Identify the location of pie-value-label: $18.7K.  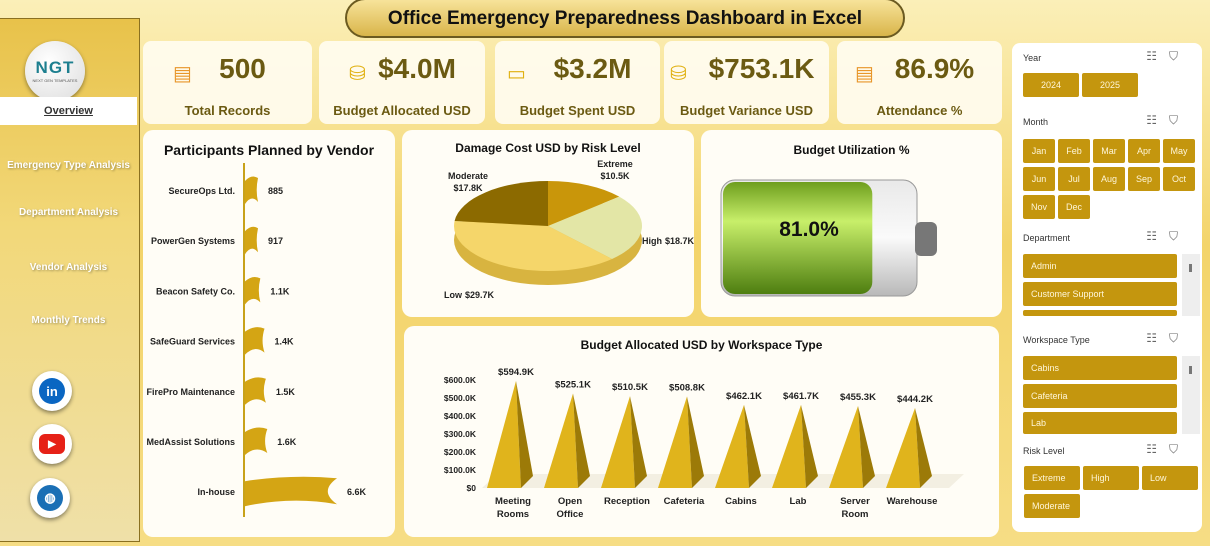
(679, 241).